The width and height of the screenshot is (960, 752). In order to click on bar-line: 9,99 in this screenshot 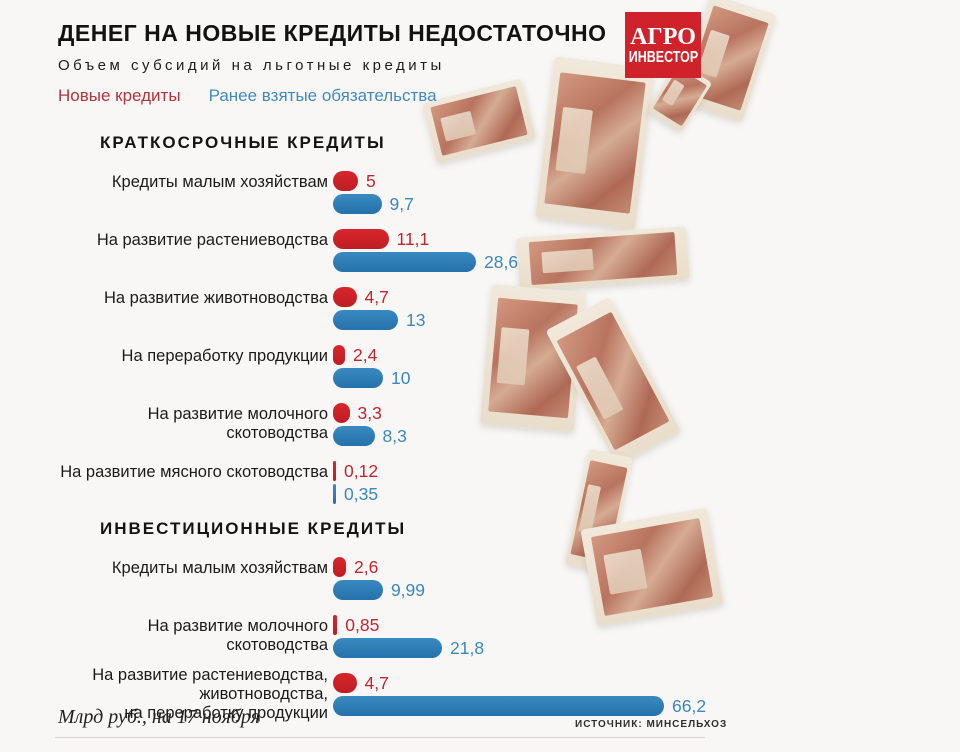, I will do `click(379, 590)`.